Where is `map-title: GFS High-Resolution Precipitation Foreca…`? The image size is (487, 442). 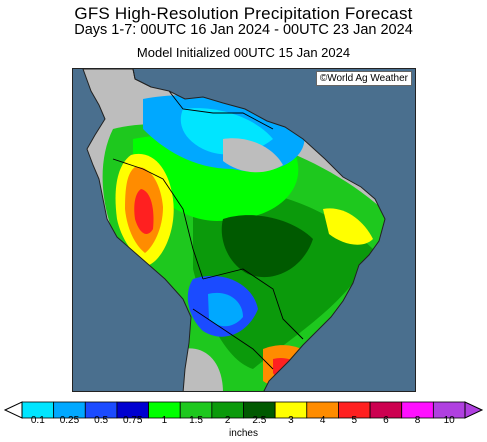 map-title: GFS High-Resolution Precipitation Foreca… is located at coordinates (243, 13).